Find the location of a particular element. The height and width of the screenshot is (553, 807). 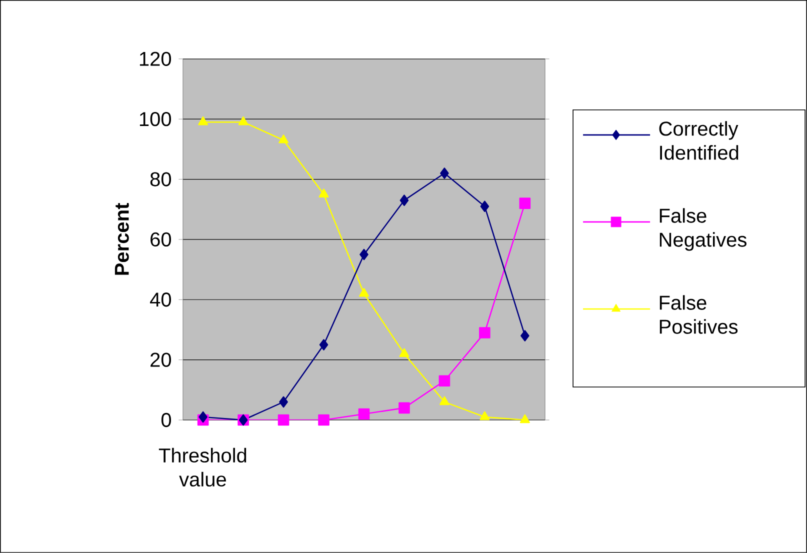

y-axis-title: Percent is located at coordinates (121, 239).